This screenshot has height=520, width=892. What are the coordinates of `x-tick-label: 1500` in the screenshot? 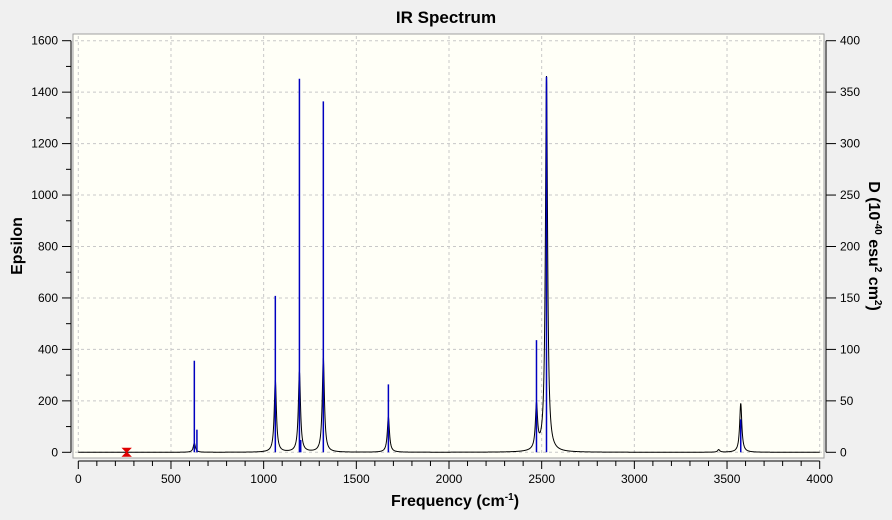 It's located at (356, 479).